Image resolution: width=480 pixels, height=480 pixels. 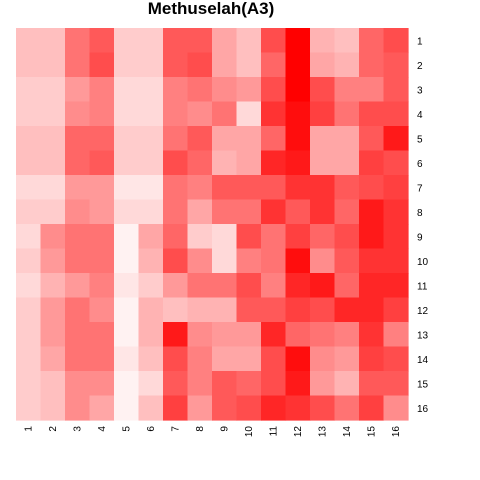 What do you see at coordinates (347, 432) in the screenshot?
I see `x-tick-label: 14` at bounding box center [347, 432].